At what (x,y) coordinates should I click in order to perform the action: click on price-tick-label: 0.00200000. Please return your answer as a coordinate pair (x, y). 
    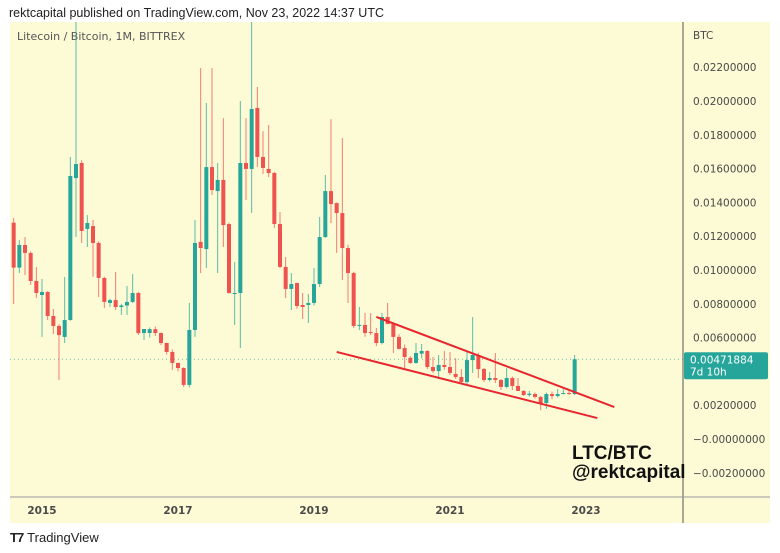
    Looking at the image, I should click on (724, 406).